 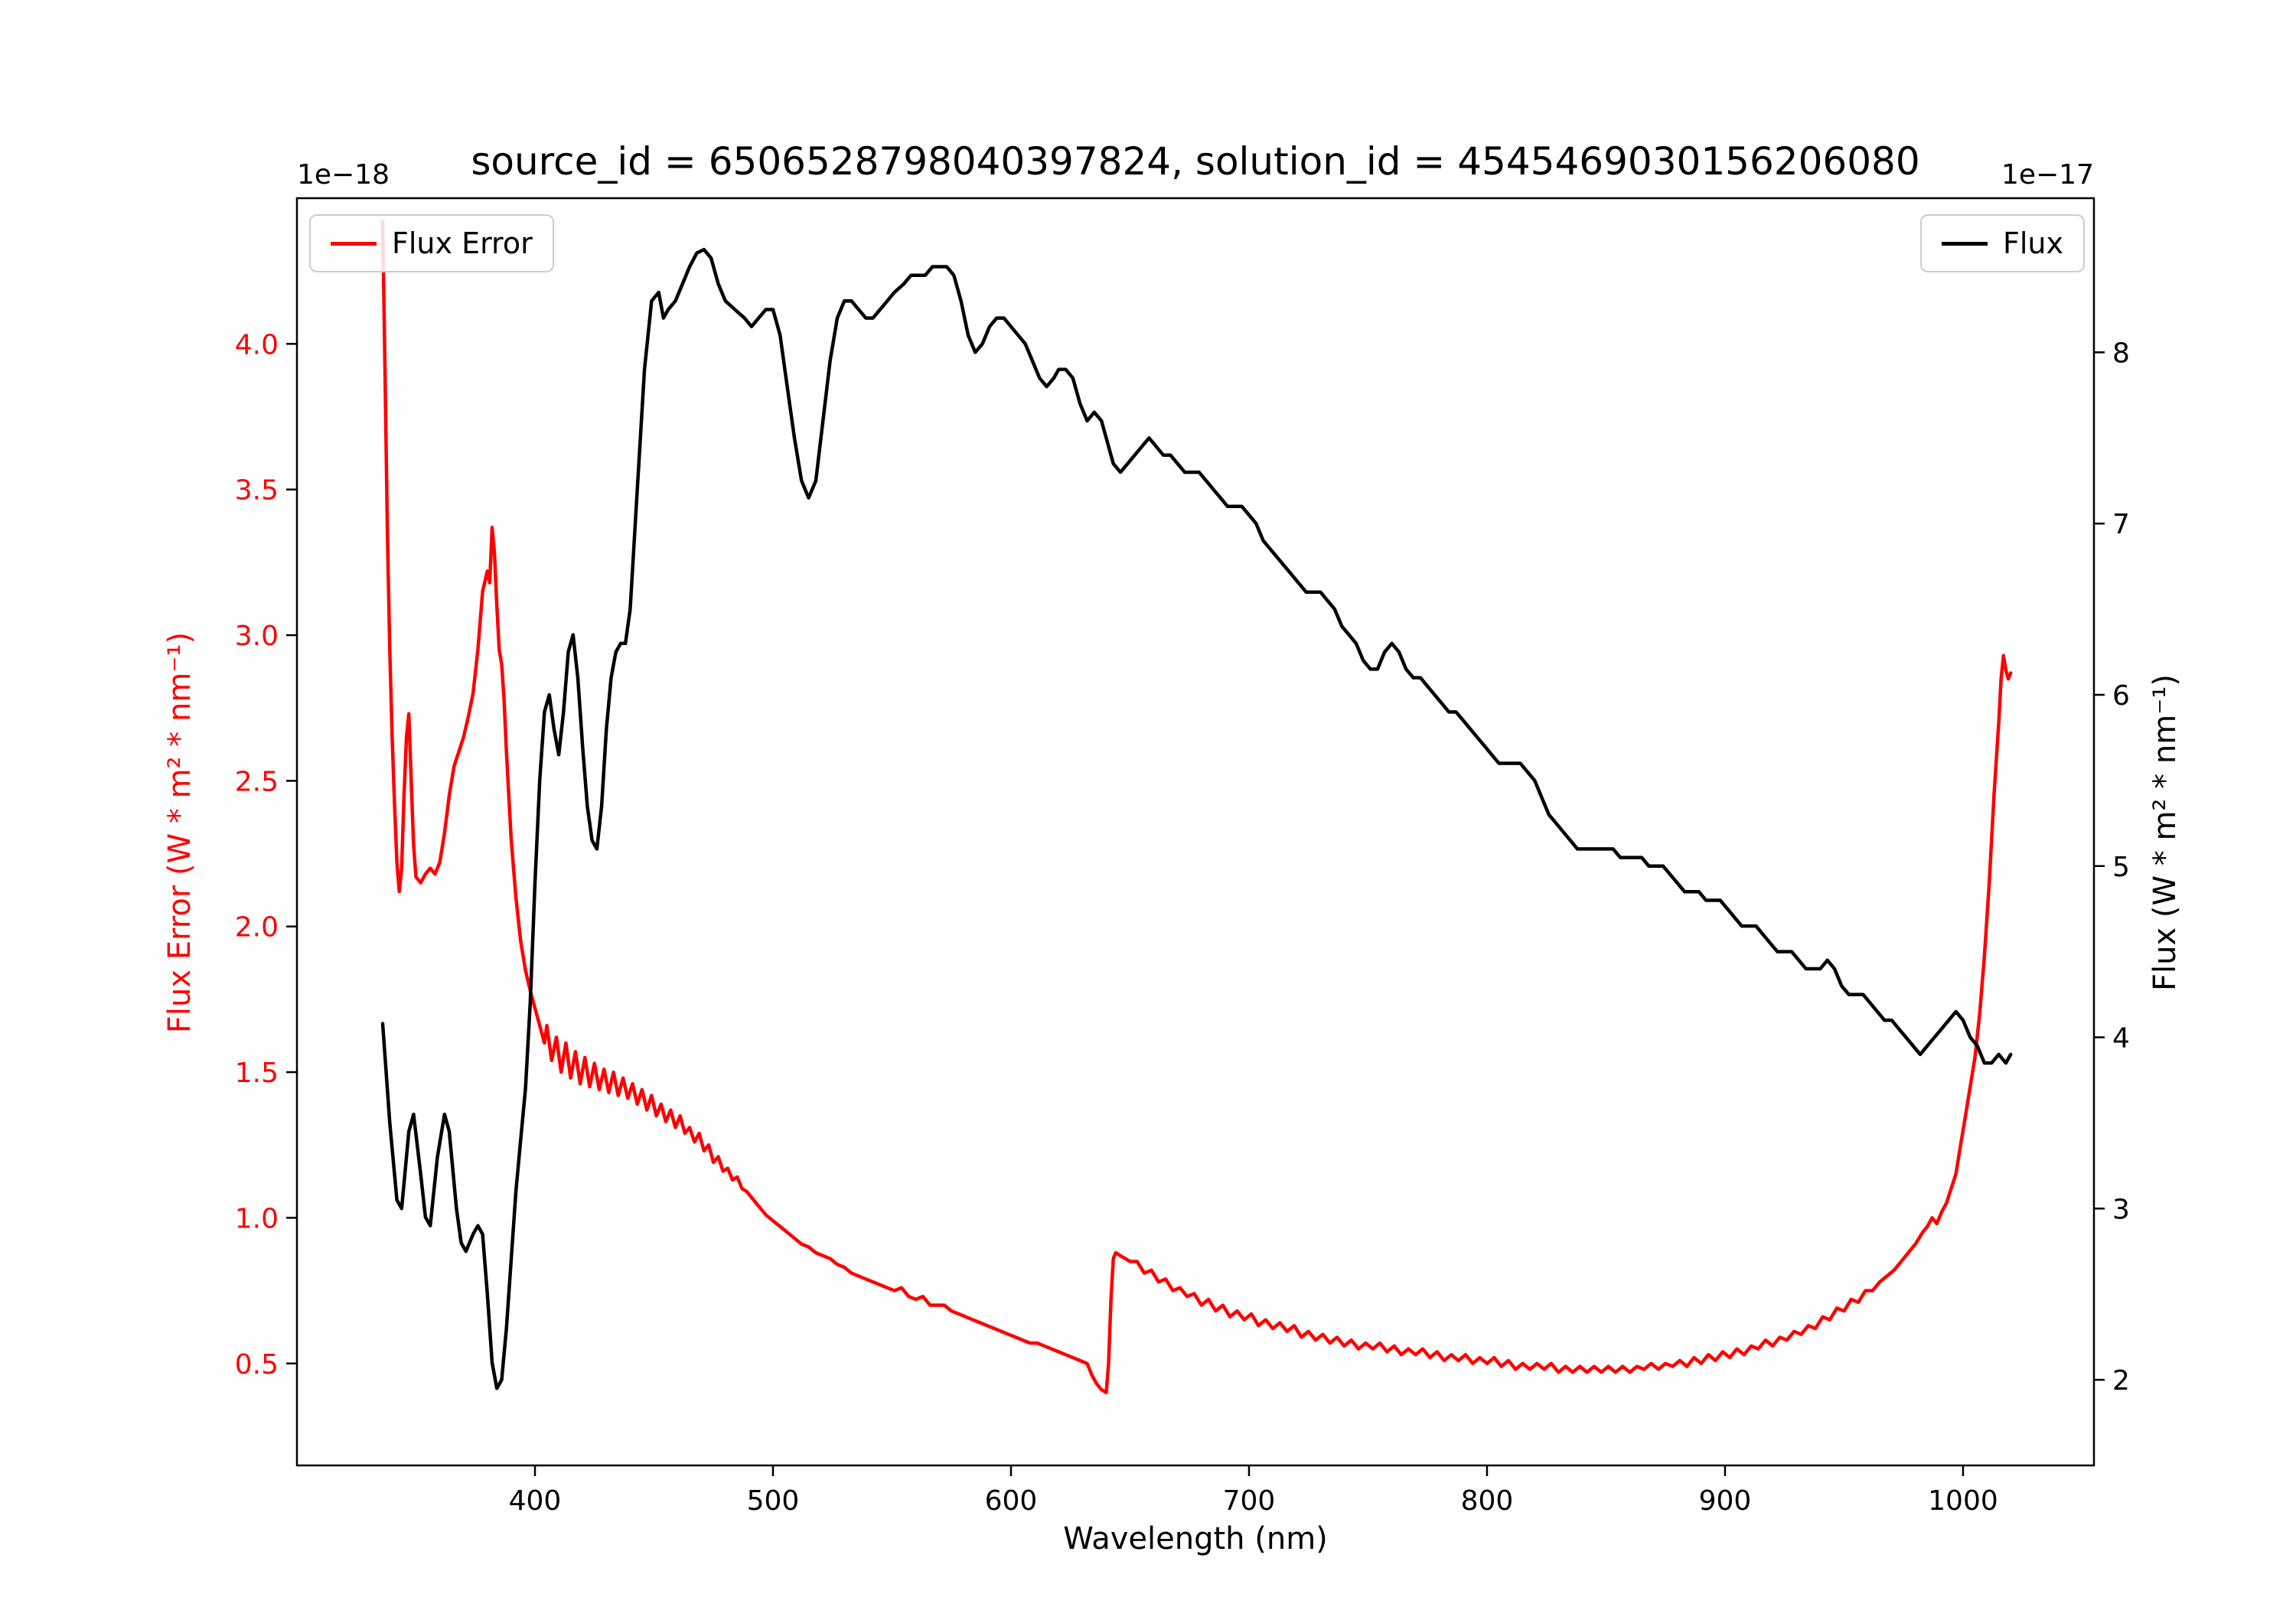 What do you see at coordinates (2121, 1038) in the screenshot?
I see `right-y-tick-label: 4` at bounding box center [2121, 1038].